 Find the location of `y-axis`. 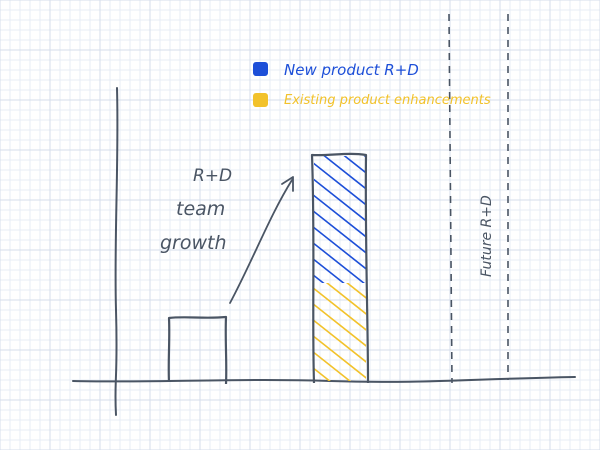

y-axis is located at coordinates (116, 251).